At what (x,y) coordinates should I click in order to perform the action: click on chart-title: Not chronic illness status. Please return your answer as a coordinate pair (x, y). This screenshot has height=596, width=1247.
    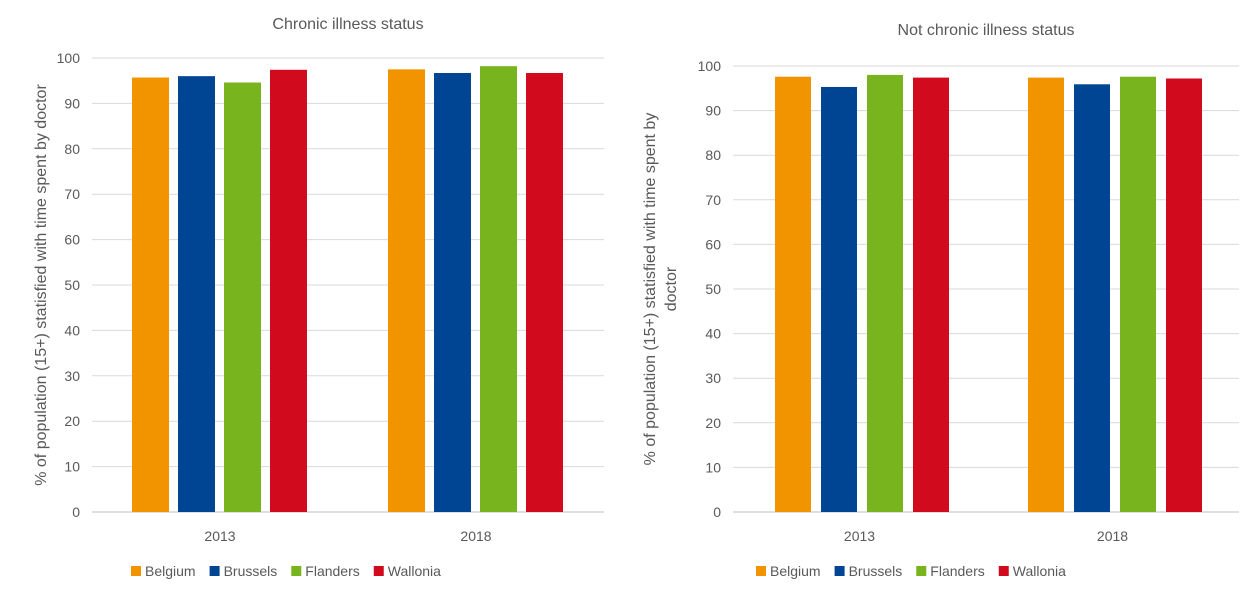
    Looking at the image, I should click on (986, 30).